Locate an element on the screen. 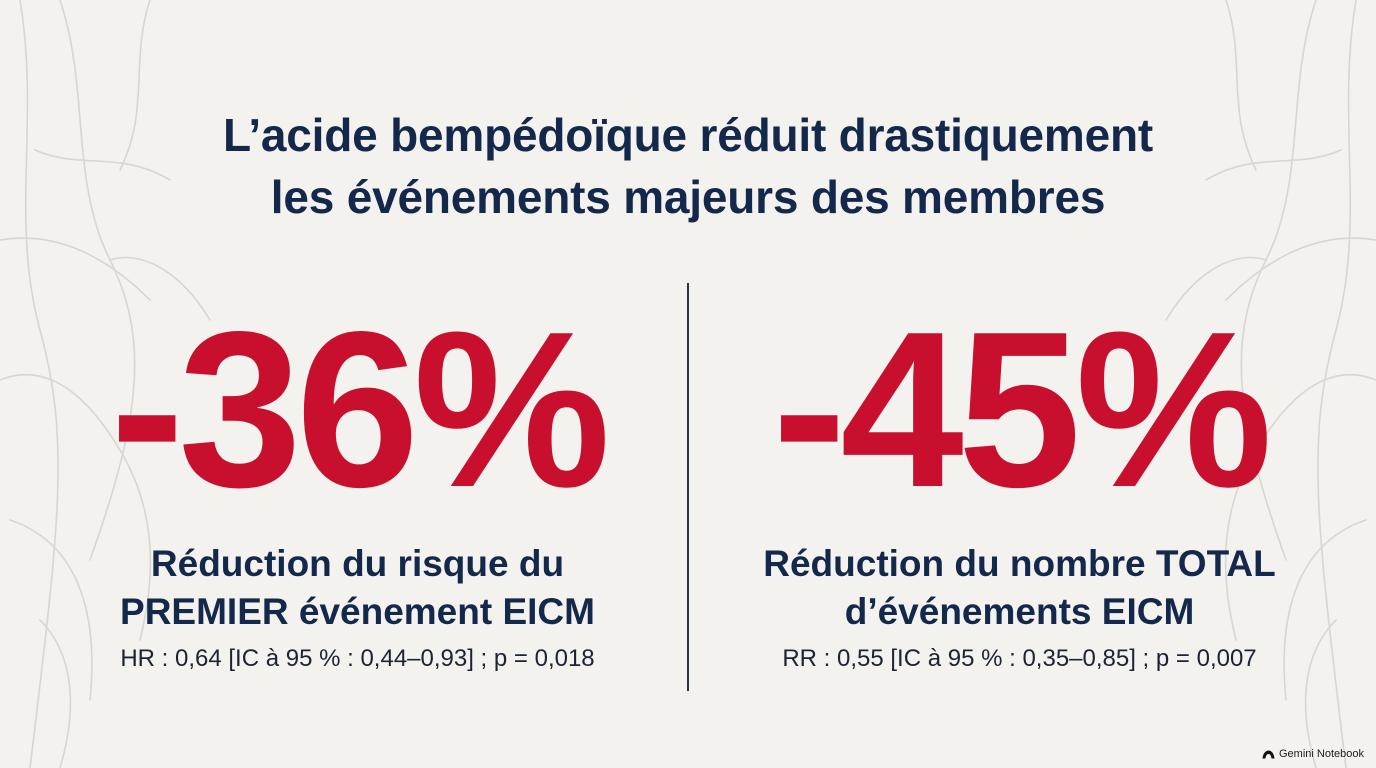 Image resolution: width=1376 pixels, height=768 pixels. branding-label: Gemini Notebook is located at coordinates (1321, 754).